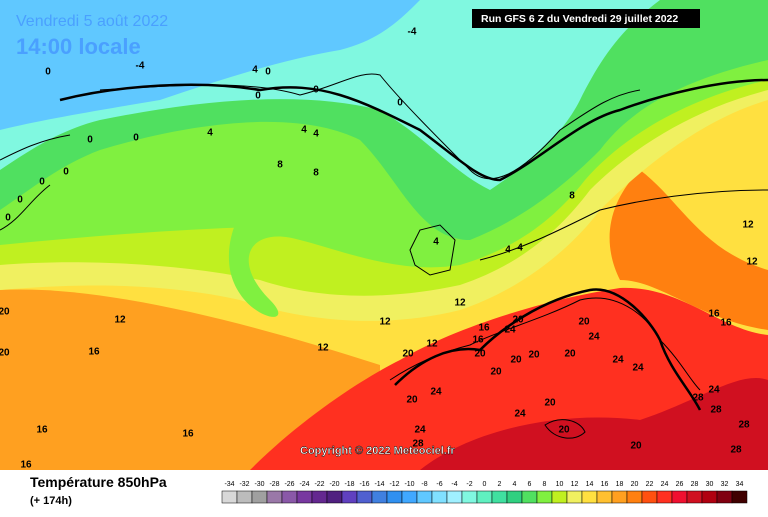  I want to click on footer-lead: (+ 174h), so click(51, 501).